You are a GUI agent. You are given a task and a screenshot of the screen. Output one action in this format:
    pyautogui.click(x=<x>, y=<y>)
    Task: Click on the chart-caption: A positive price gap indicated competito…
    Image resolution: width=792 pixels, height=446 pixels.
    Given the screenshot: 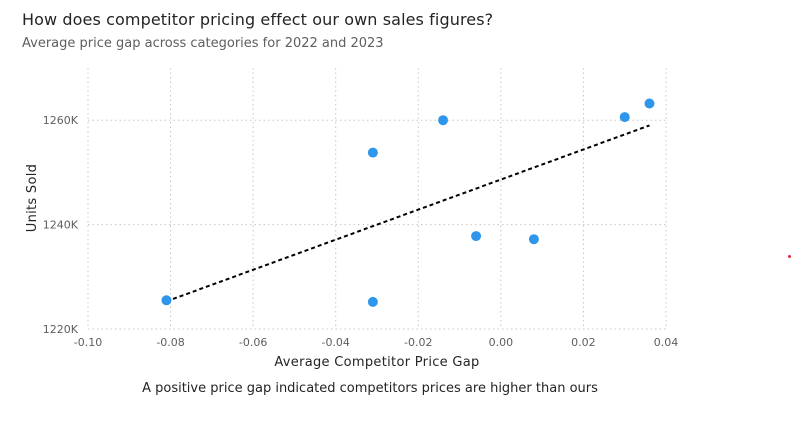 What is the action you would take?
    pyautogui.click(x=370, y=388)
    